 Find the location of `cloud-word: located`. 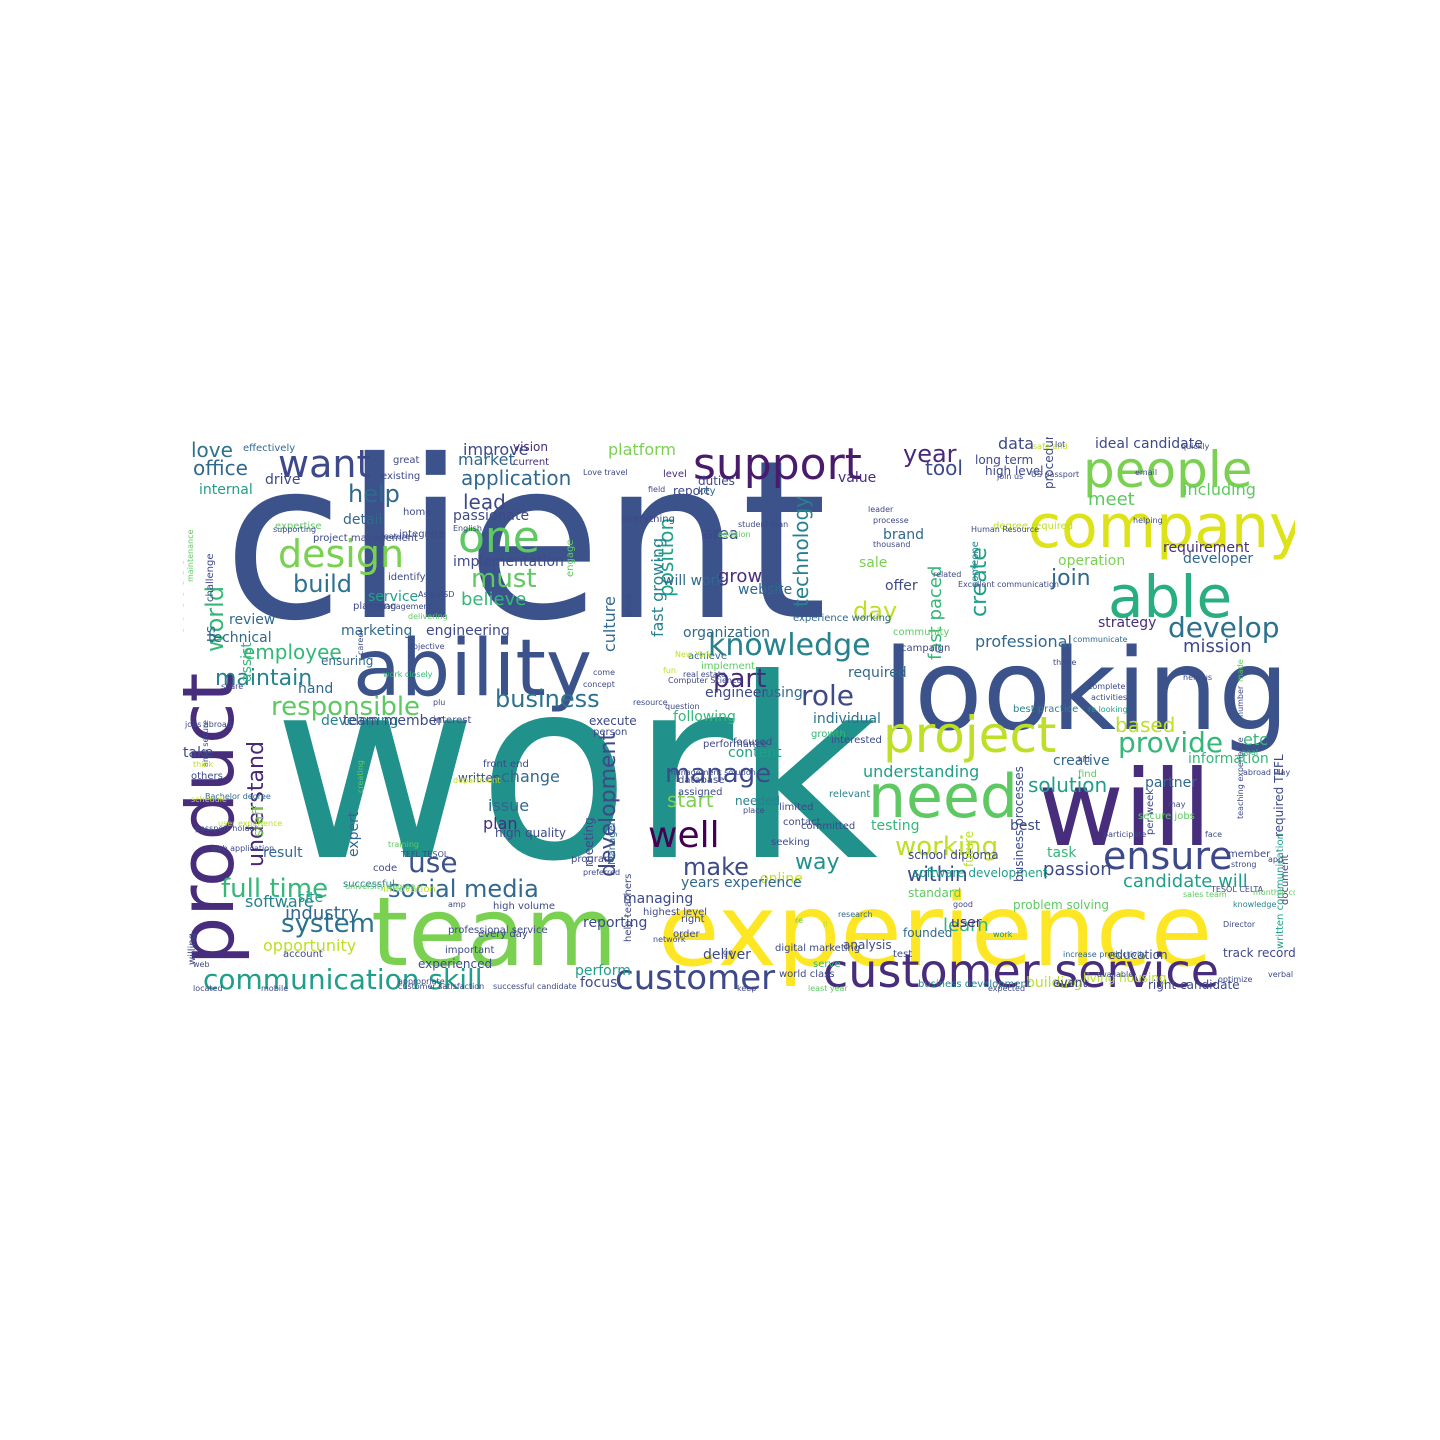

cloud-word: located is located at coordinates (208, 988).